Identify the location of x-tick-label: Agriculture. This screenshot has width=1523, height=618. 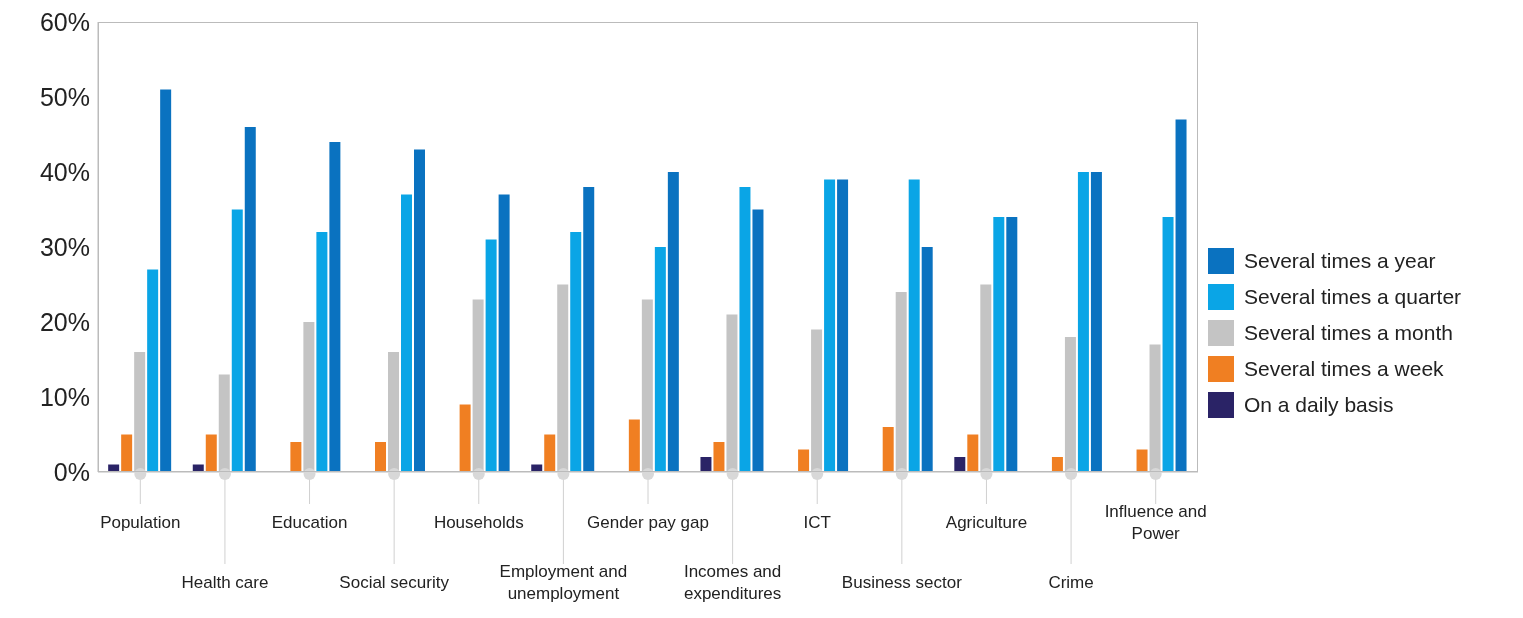
(986, 522).